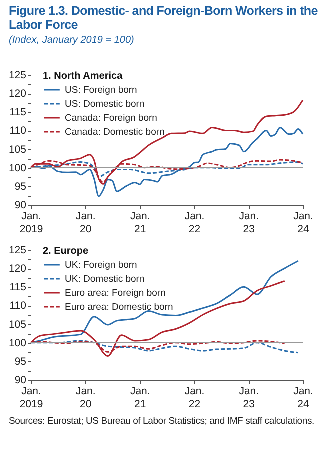 The height and width of the screenshot is (451, 325). Describe the element at coordinates (162, 422) in the screenshot. I see `source-note: Sources: Eurostat; US Bureau of Labor Statistics; and IMF staff calculations.` at that location.